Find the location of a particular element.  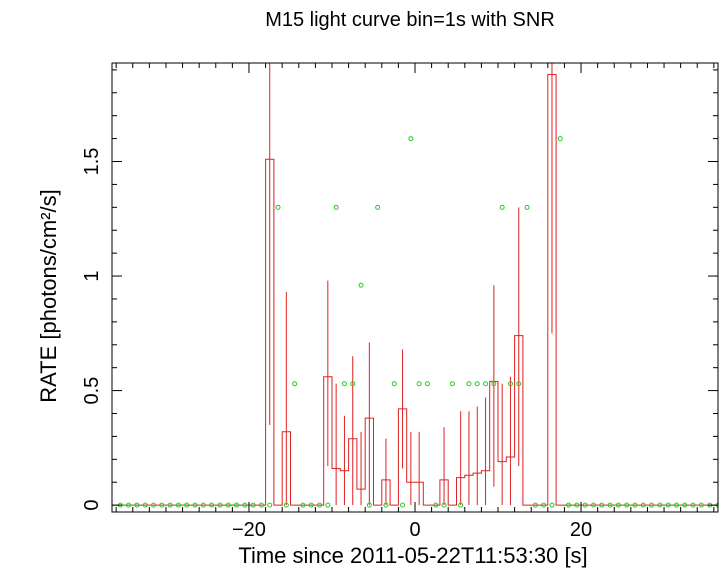

y-axis-label: RATE [photons/cm²/s] is located at coordinates (48, 296).